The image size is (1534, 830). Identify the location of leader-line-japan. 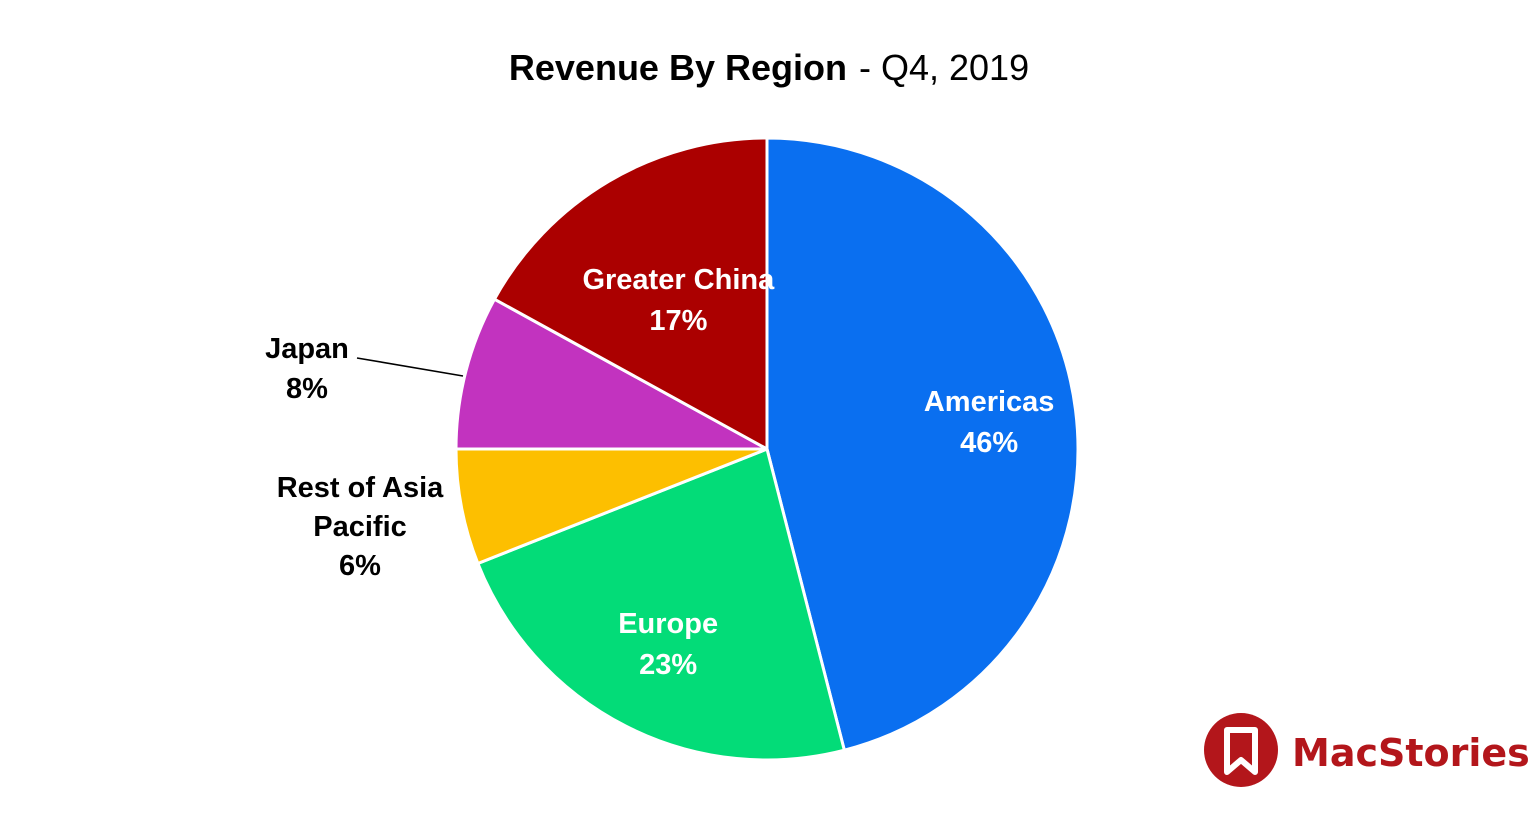
(410, 367).